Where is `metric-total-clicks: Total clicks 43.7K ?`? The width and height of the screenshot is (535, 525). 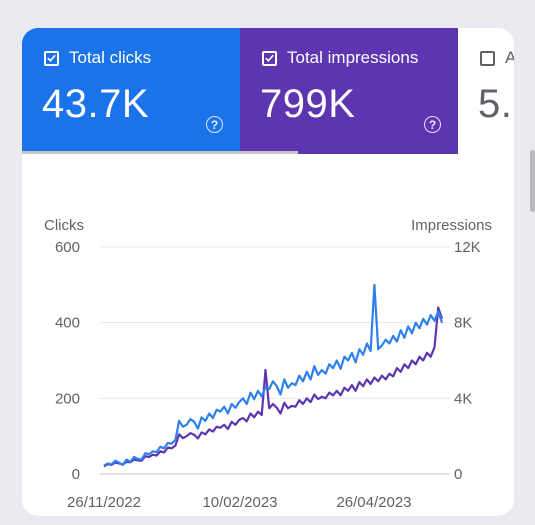
metric-total-clicks: Total clicks 43.7K ? is located at coordinates (131, 91).